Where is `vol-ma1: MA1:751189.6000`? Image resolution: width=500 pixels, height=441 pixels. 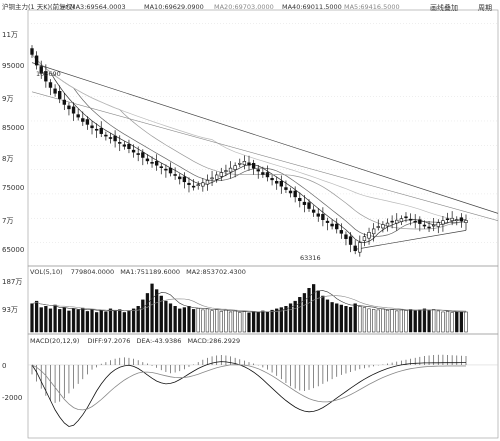 vol-ma1: MA1:751189.6000 is located at coordinates (150, 272).